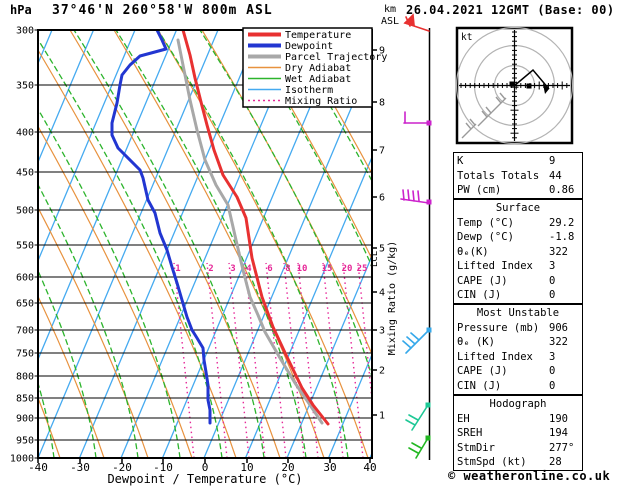  I want to click on legend-item-label: Dewpoint, so click(309, 46).